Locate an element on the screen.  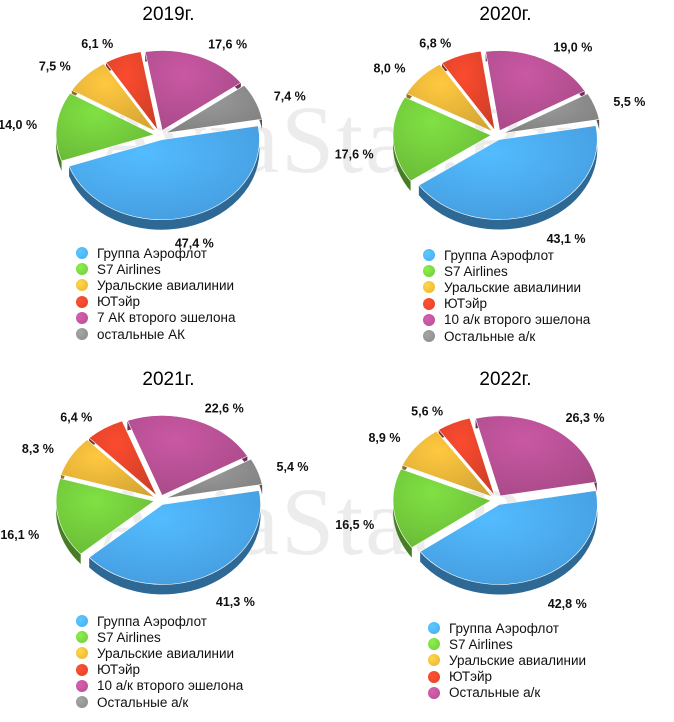
legend-item: 7 АК второго эшелона is located at coordinates (155, 318).